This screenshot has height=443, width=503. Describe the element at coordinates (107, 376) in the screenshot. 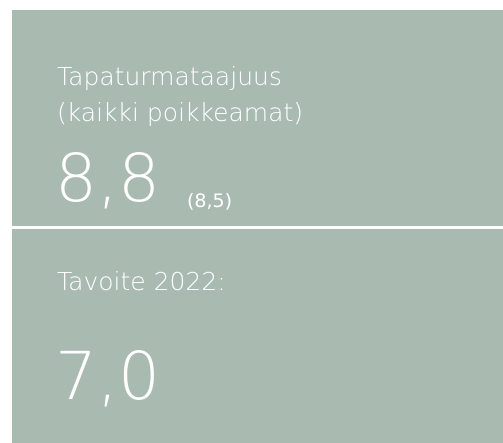

I see `target-value: 7,0` at that location.